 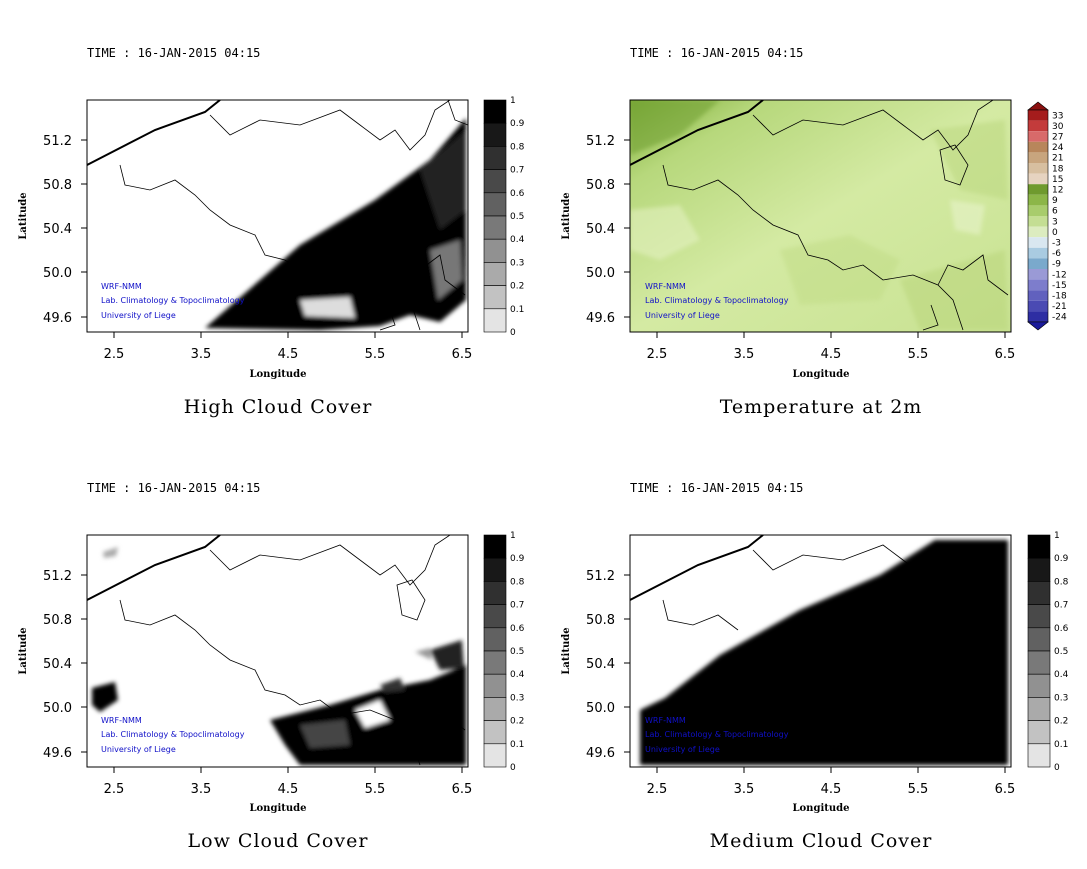 I want to click on colorbar-label: -9, so click(x=1056, y=265).